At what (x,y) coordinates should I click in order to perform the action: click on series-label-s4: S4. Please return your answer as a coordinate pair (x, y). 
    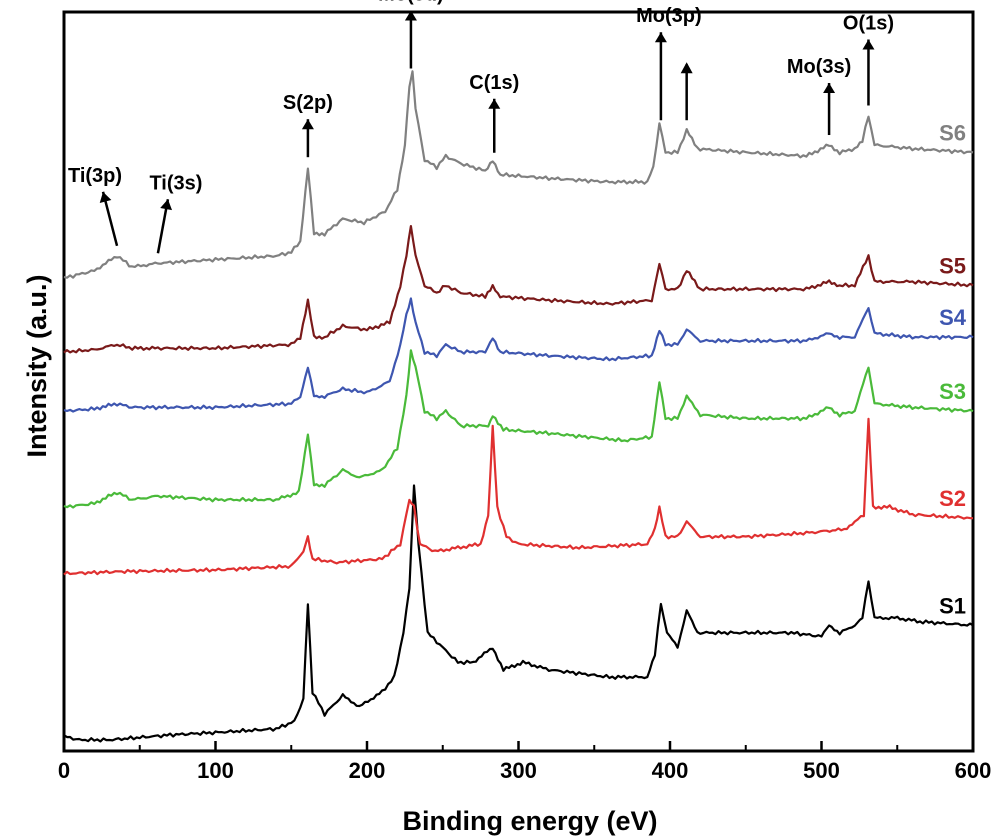
    Looking at the image, I should click on (953, 317).